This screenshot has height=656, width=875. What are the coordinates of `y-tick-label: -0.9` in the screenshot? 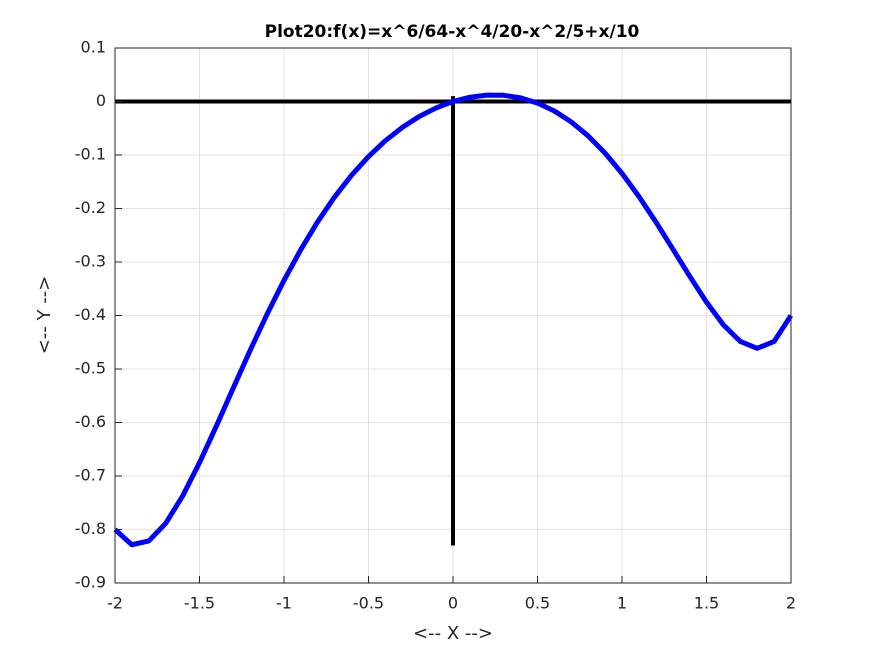 It's located at (90, 582).